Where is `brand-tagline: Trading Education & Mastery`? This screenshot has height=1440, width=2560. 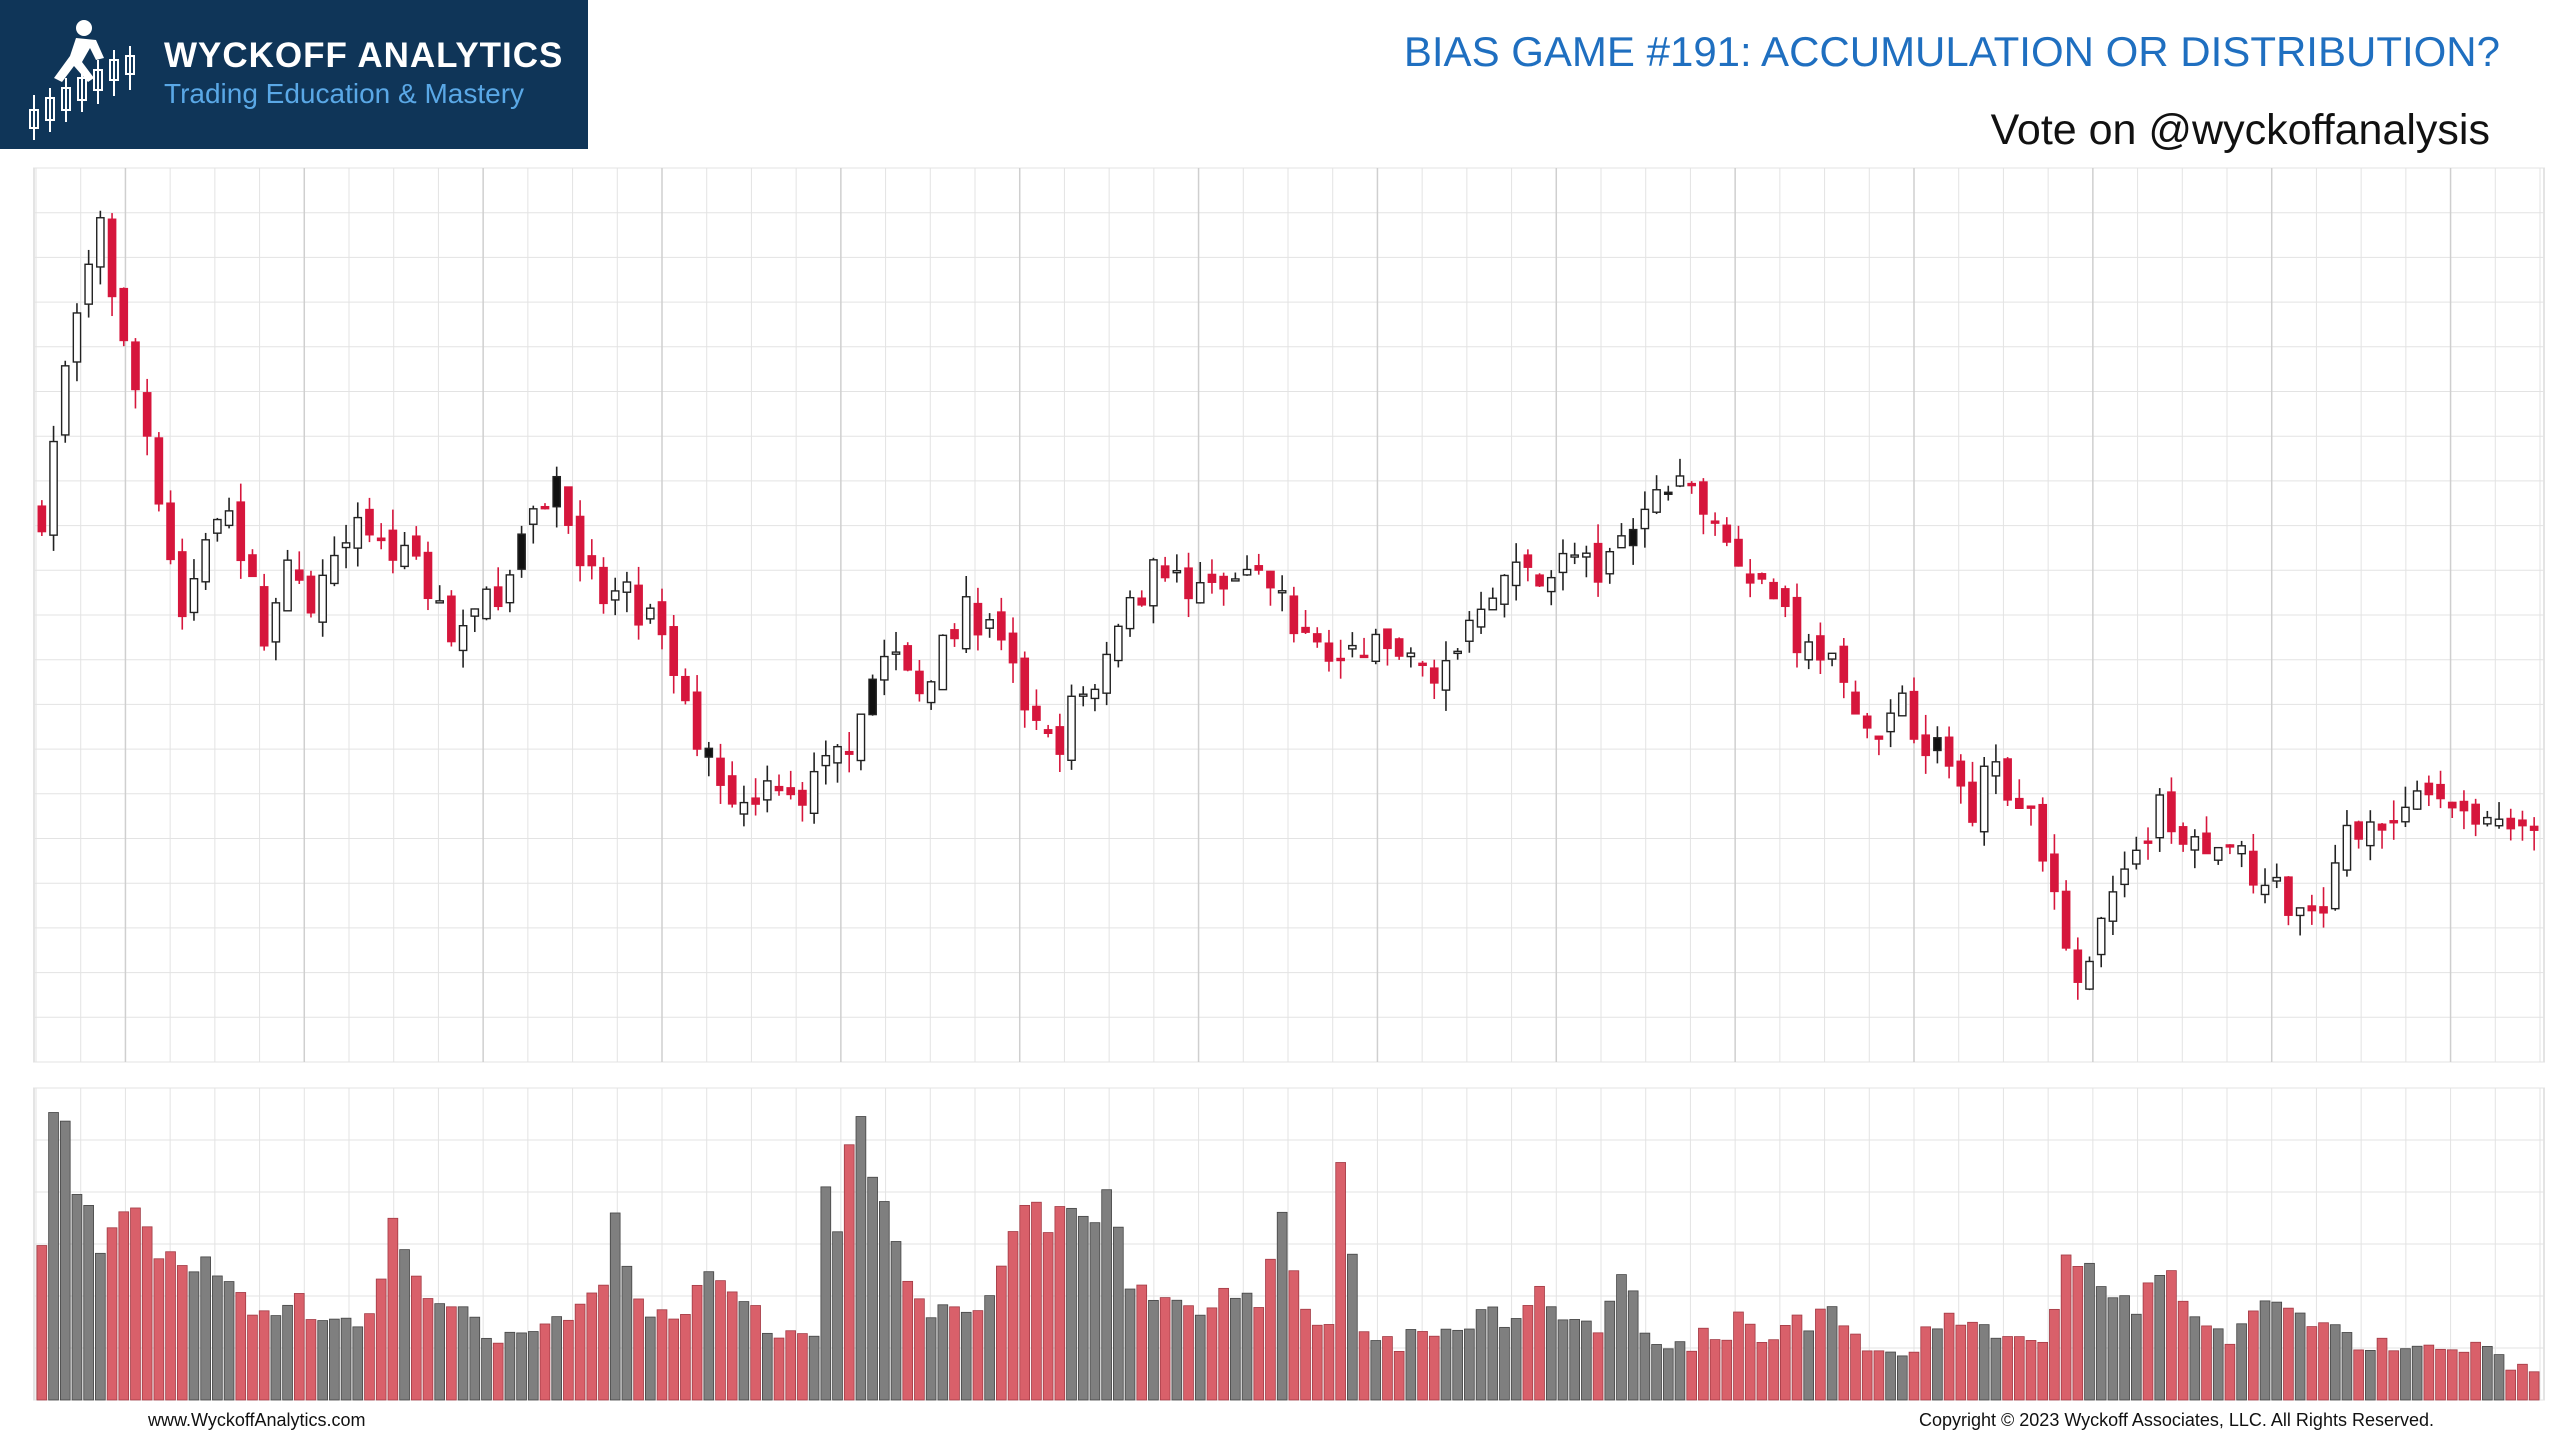 brand-tagline: Trading Education & Mastery is located at coordinates (344, 93).